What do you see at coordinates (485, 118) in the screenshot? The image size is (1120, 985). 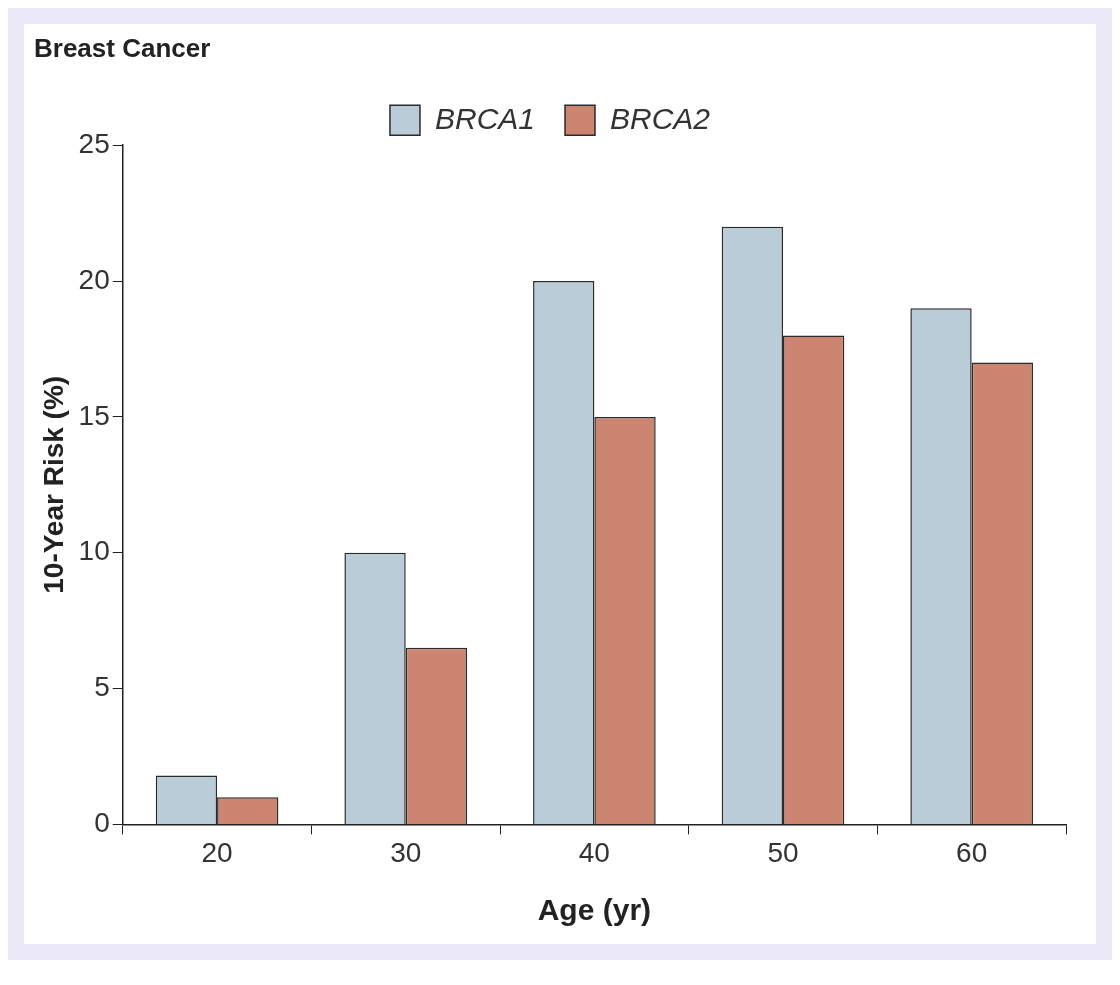 I see `legend-label: BRCA1` at bounding box center [485, 118].